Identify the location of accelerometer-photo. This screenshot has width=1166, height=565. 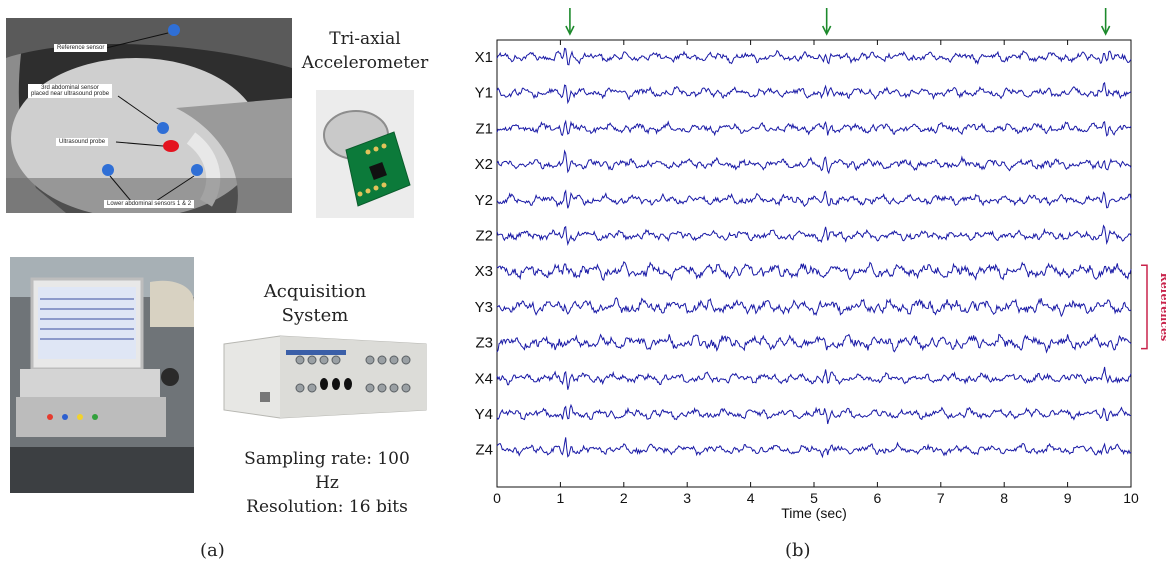
(365, 154).